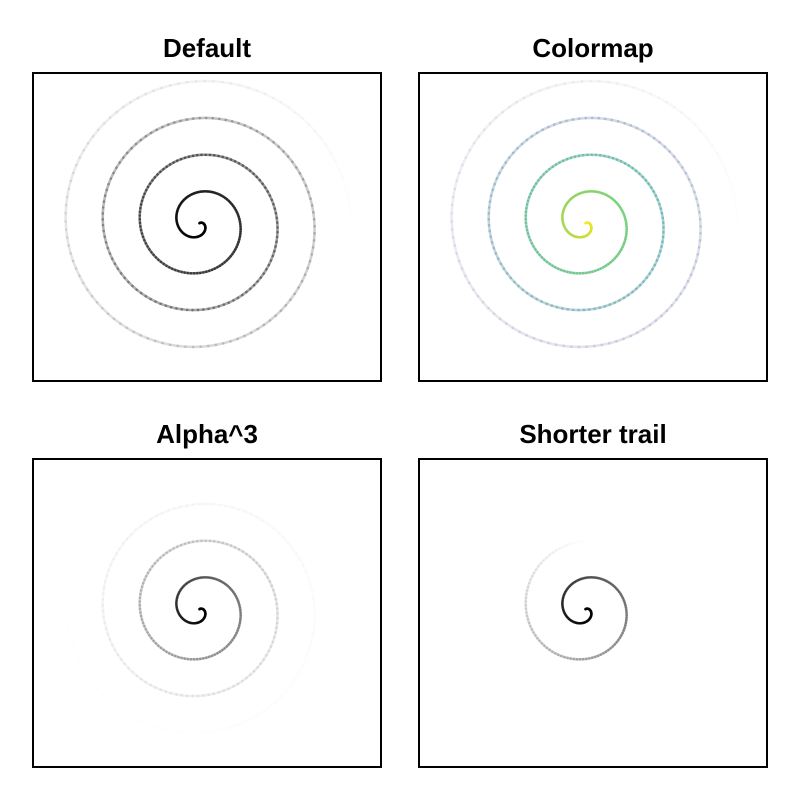 Image resolution: width=800 pixels, height=800 pixels. What do you see at coordinates (576, 214) in the screenshot?
I see `spiral-chart-colormap` at bounding box center [576, 214].